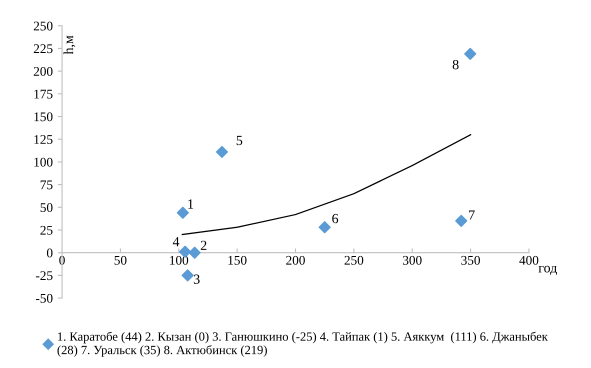  I want to click on y-tick-label: 250, so click(43, 26).